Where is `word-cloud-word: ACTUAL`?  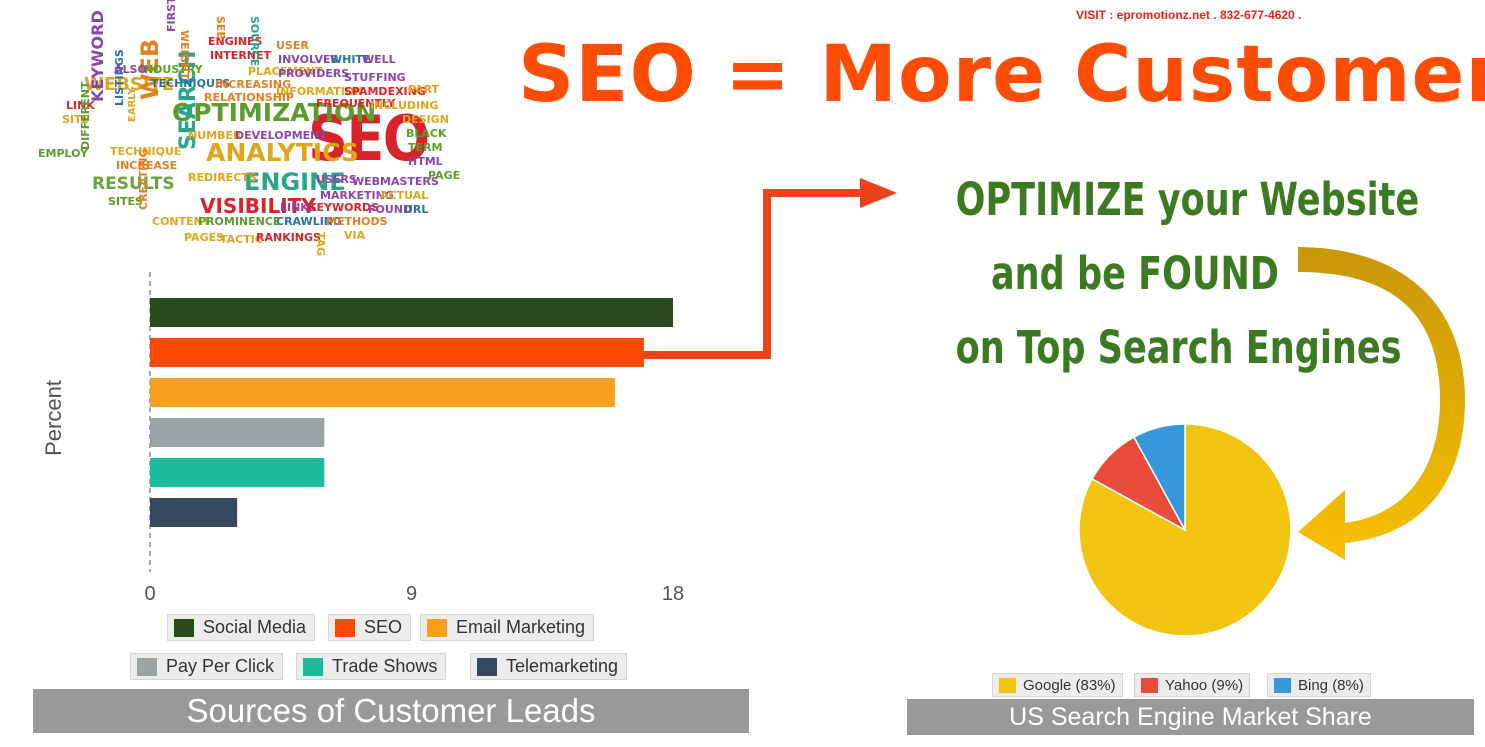
word-cloud-word: ACTUAL is located at coordinates (404, 195).